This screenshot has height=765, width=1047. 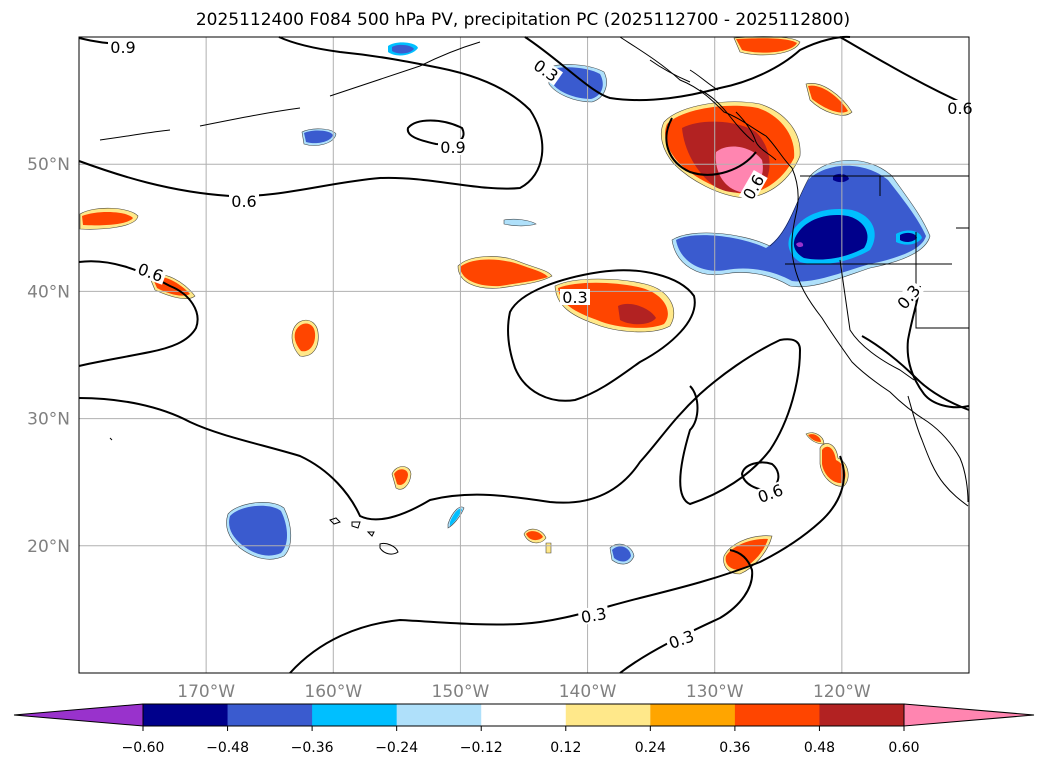 What do you see at coordinates (842, 692) in the screenshot?
I see `lon-tick-label: 120°W` at bounding box center [842, 692].